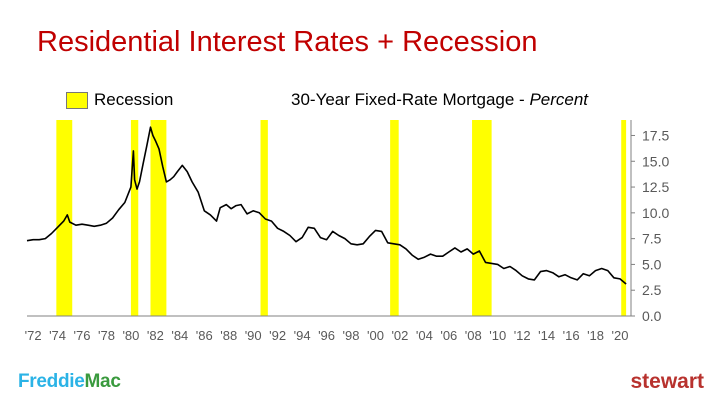 This screenshot has height=406, width=720. I want to click on x-tick-label: '16, so click(571, 335).